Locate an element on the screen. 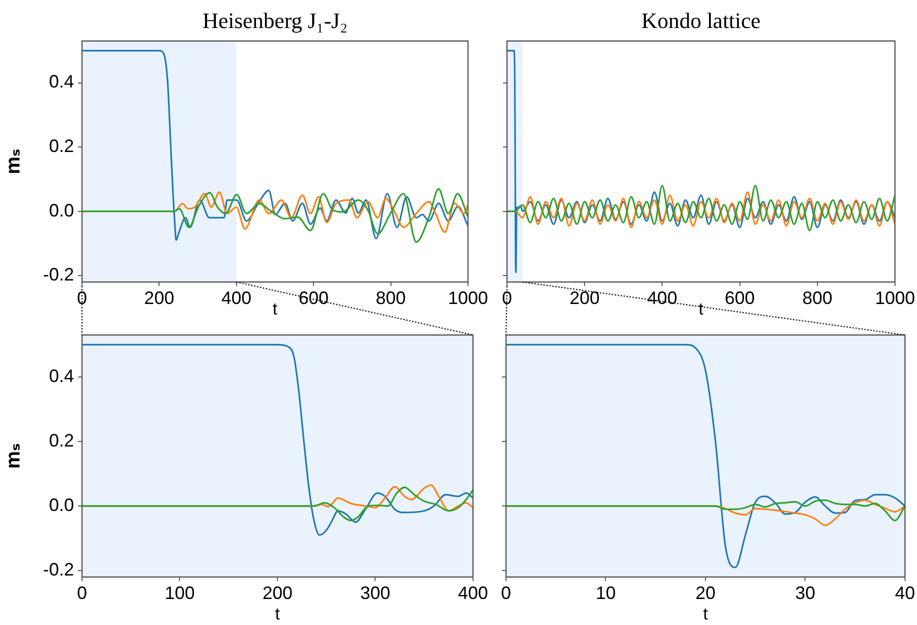 The width and height of the screenshot is (917, 625). chart-title: Kondo lattice is located at coordinates (701, 20).